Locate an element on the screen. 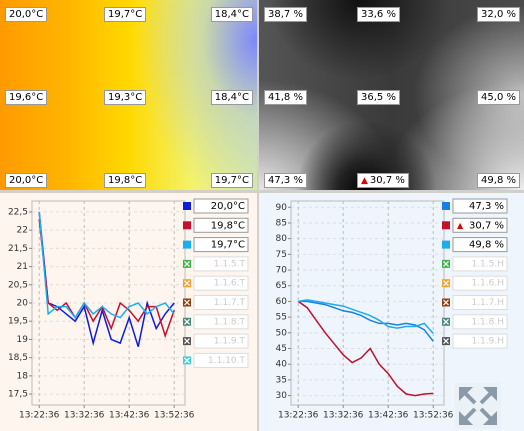  y-tick-label: 30 is located at coordinates (282, 396).